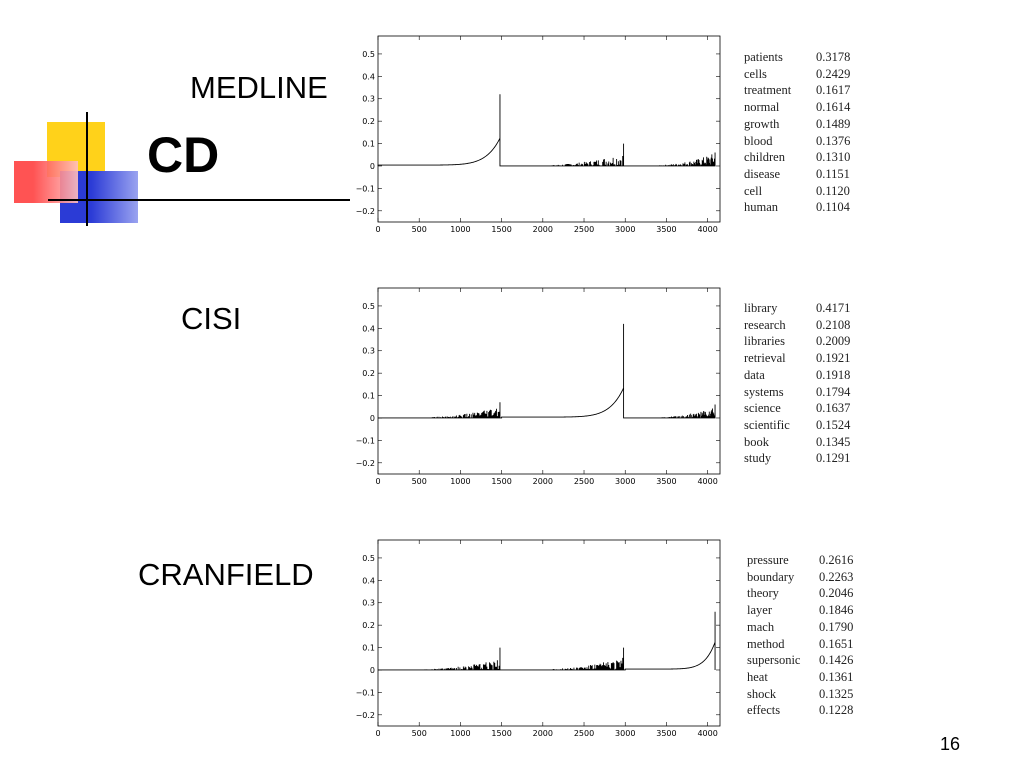 This screenshot has width=1024, height=768. What do you see at coordinates (756, 441) in the screenshot?
I see `term-word: book` at bounding box center [756, 441].